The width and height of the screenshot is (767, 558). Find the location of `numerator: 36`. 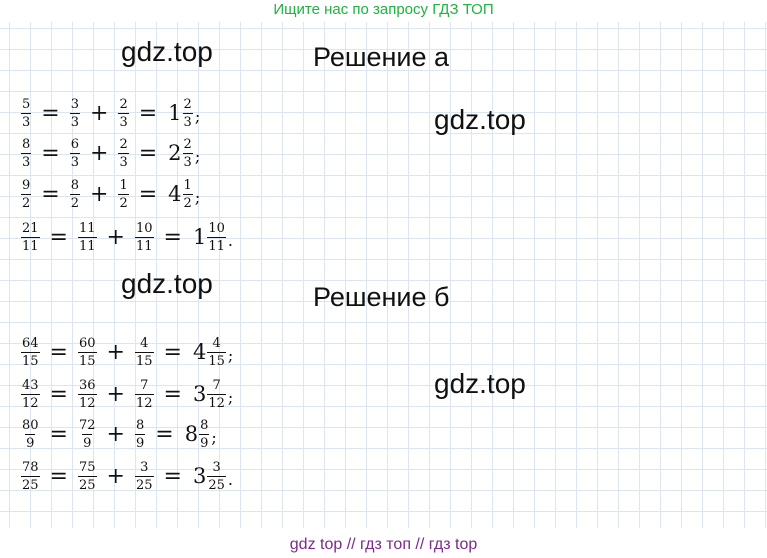

numerator: 36 is located at coordinates (87, 385).